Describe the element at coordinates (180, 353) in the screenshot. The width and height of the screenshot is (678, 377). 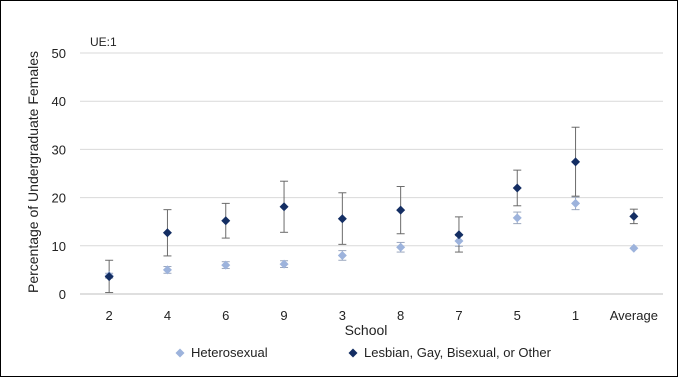
I see `legend-marker-heterosexual` at that location.